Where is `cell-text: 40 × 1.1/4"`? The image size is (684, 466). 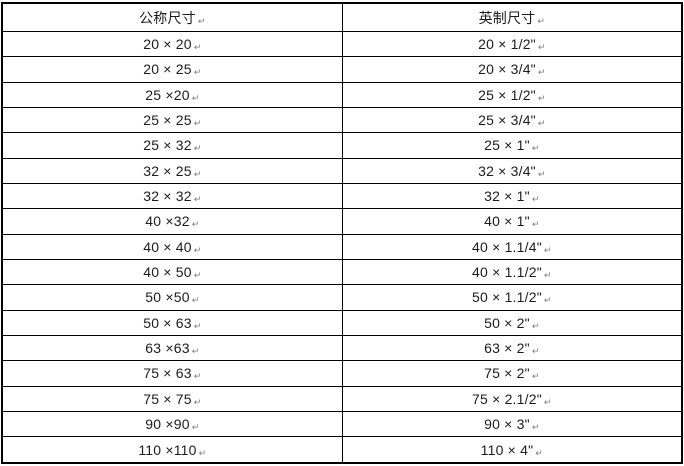 cell-text: 40 × 1.1/4" is located at coordinates (507, 246).